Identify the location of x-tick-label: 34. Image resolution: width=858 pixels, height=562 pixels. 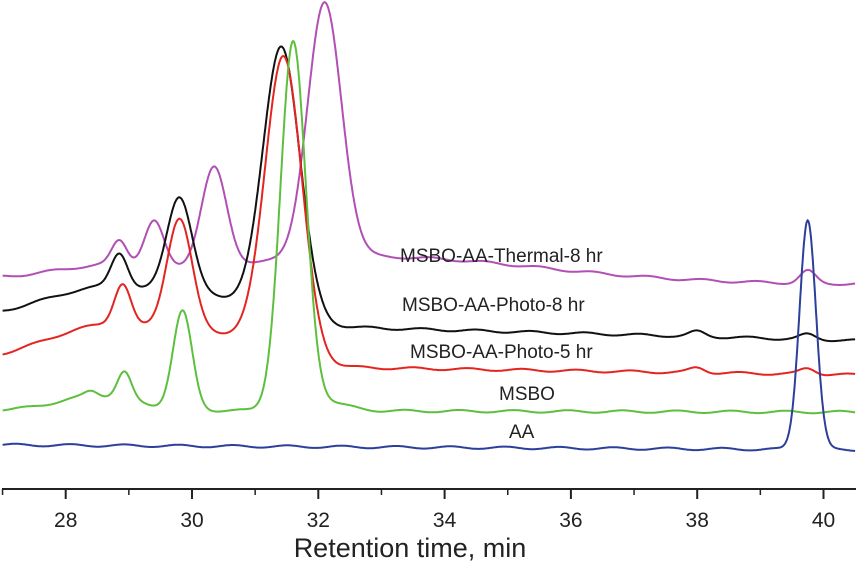
(445, 520).